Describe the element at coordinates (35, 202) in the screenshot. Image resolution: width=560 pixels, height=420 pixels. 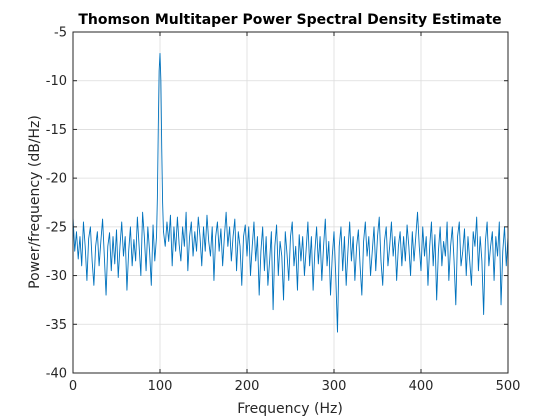
I see `y-axis-label: Power/frequency (dB/Hz)` at that location.